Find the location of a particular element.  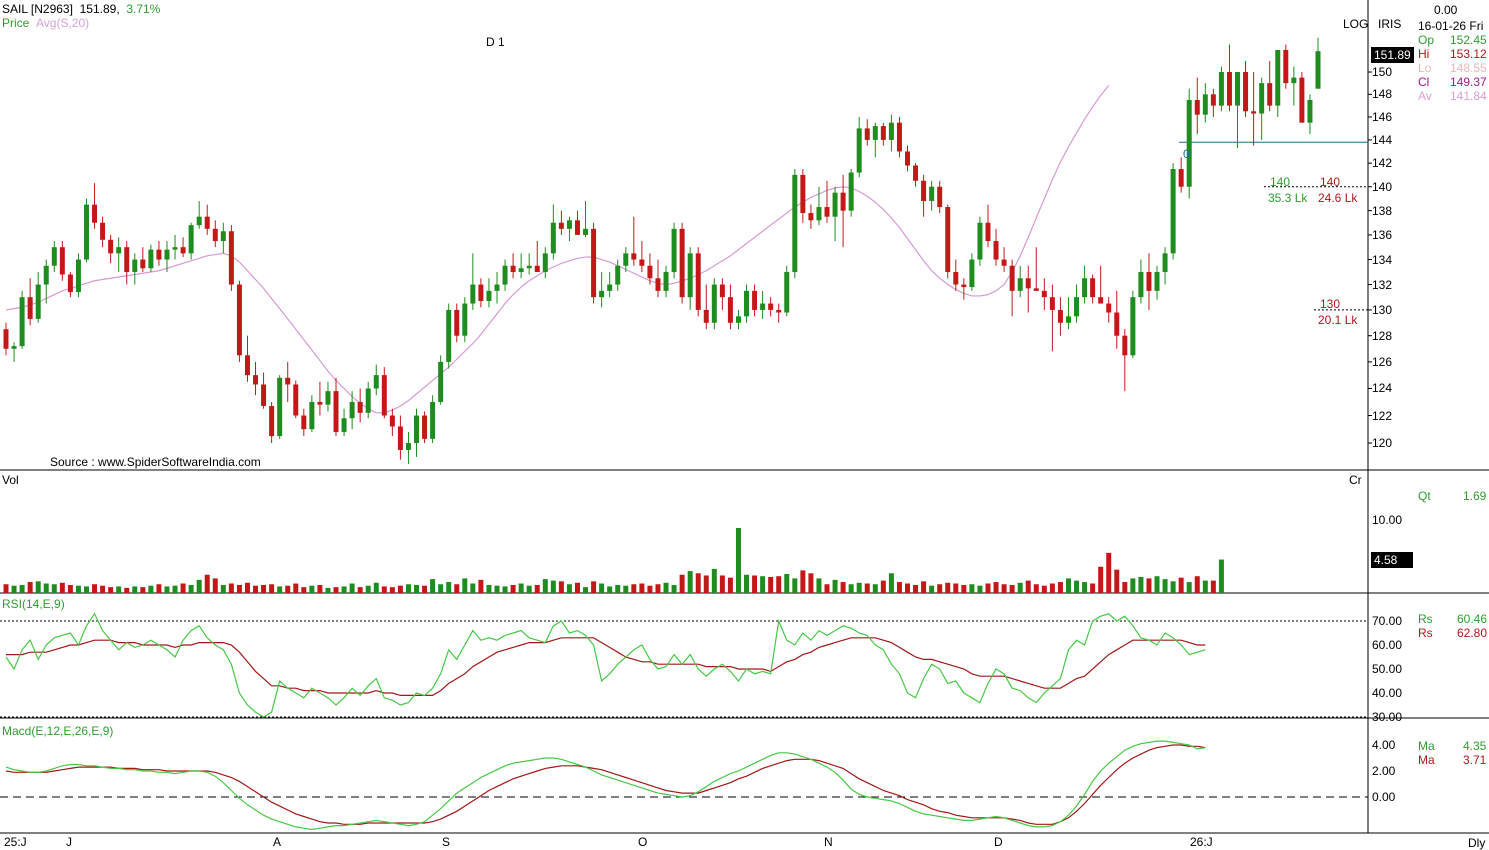

symbol: SAIL [N2963] is located at coordinates (37, 9).